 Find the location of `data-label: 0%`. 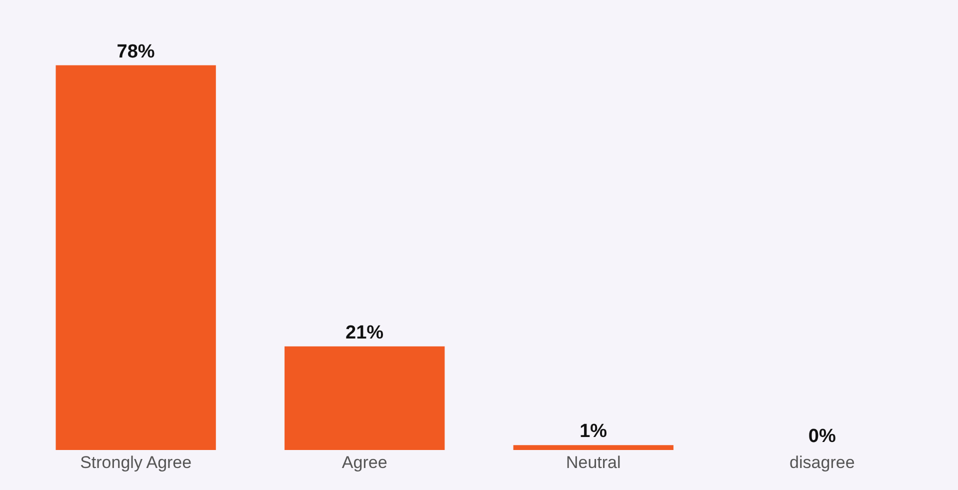

data-label: 0% is located at coordinates (822, 436).